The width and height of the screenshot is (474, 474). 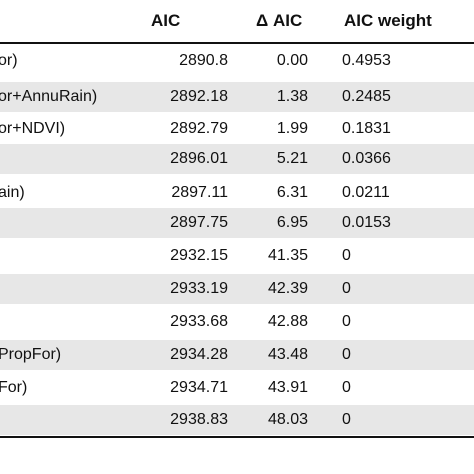 I want to click on header-aic-weight: AIC weight, so click(x=388, y=20).